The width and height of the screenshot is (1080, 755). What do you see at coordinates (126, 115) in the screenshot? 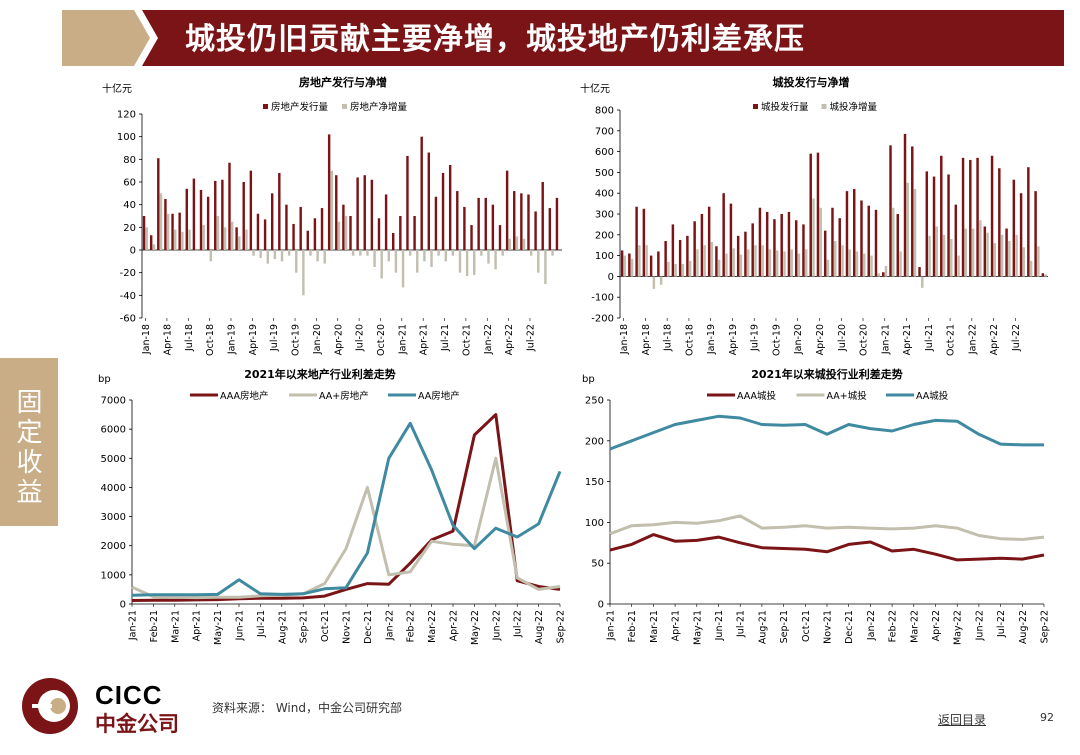
I see `y-tick-label: 120` at bounding box center [126, 115].